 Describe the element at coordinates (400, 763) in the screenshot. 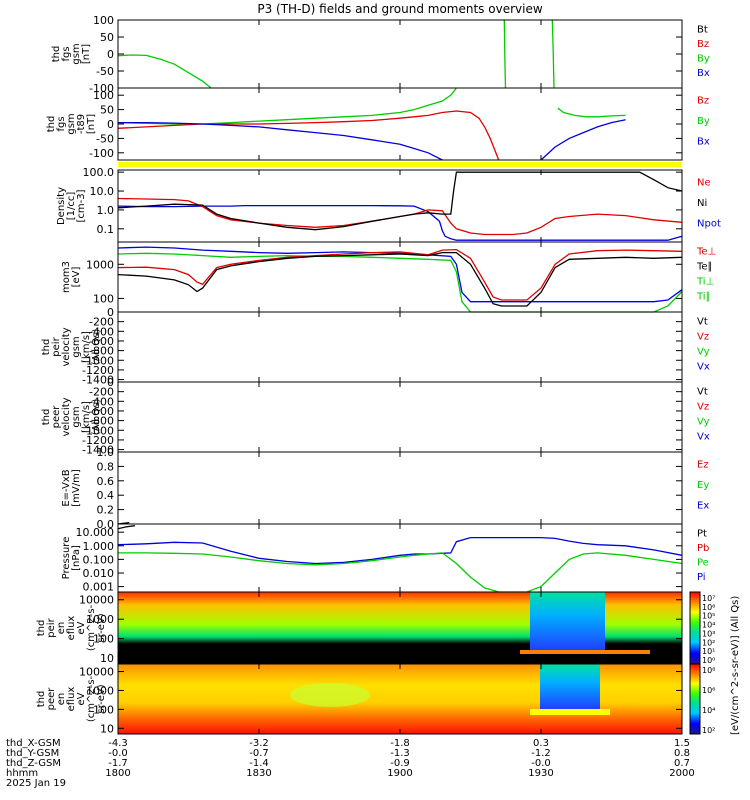

I see `ephem-value: -0.9` at that location.